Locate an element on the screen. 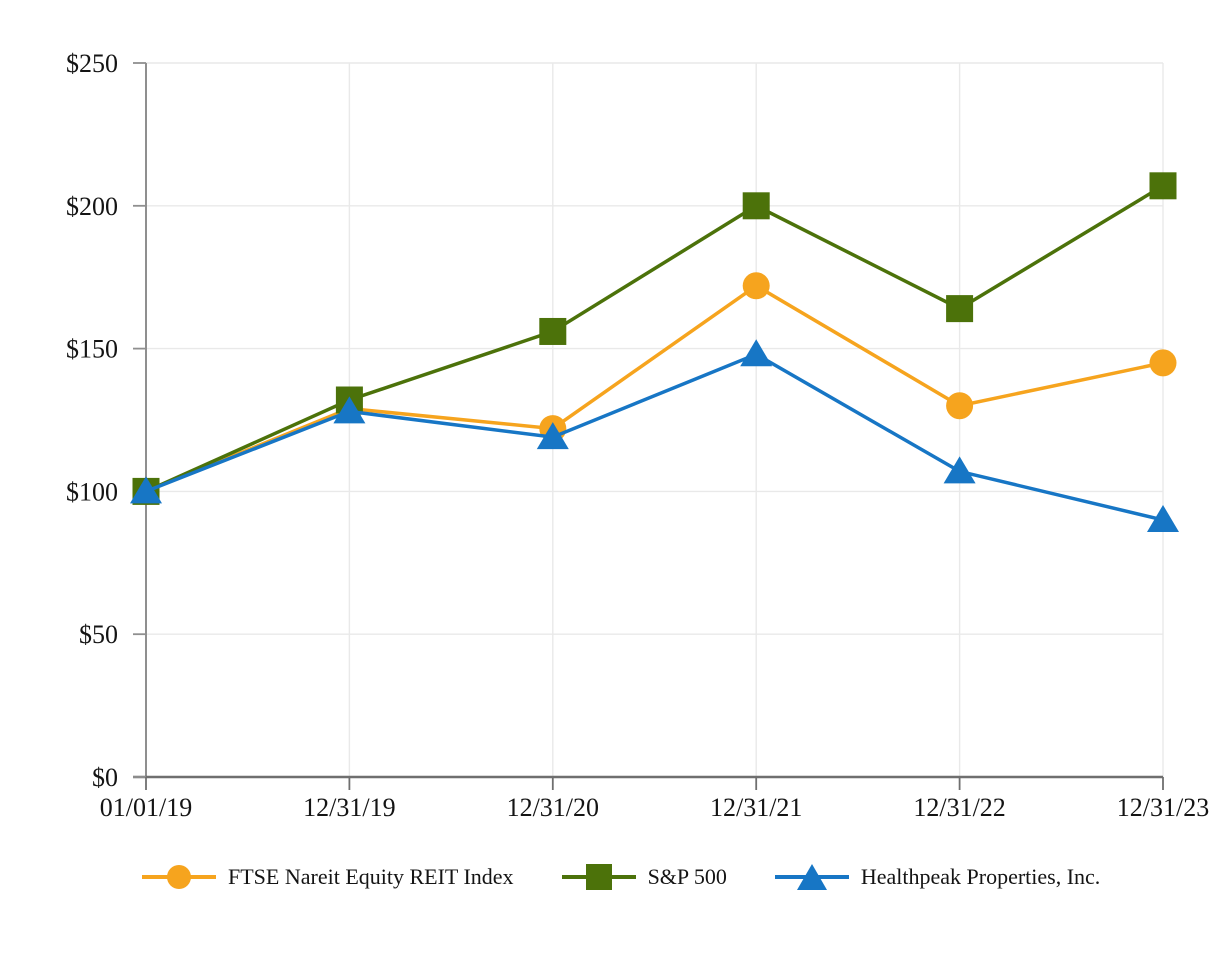 The height and width of the screenshot is (960, 1226). legend-item-sp500: S&P 500 is located at coordinates (644, 877).